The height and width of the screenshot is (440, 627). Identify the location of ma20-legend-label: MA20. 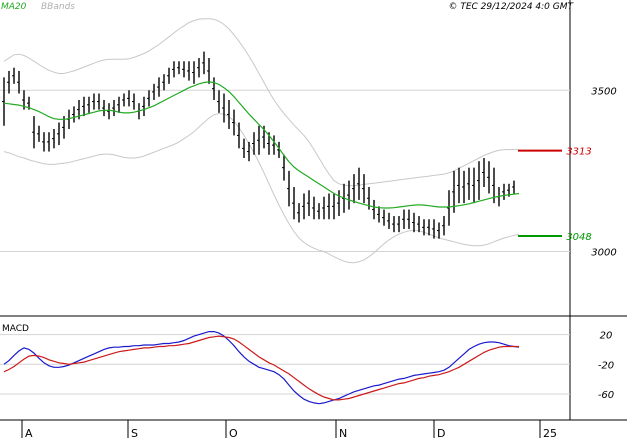
(14, 7).